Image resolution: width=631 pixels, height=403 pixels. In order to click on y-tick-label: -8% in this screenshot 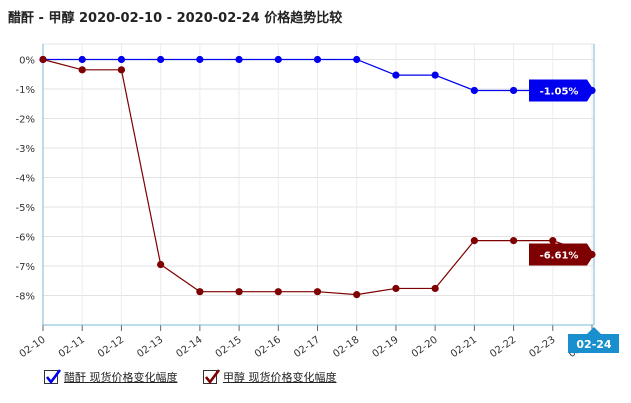, I will do `click(25, 297)`.